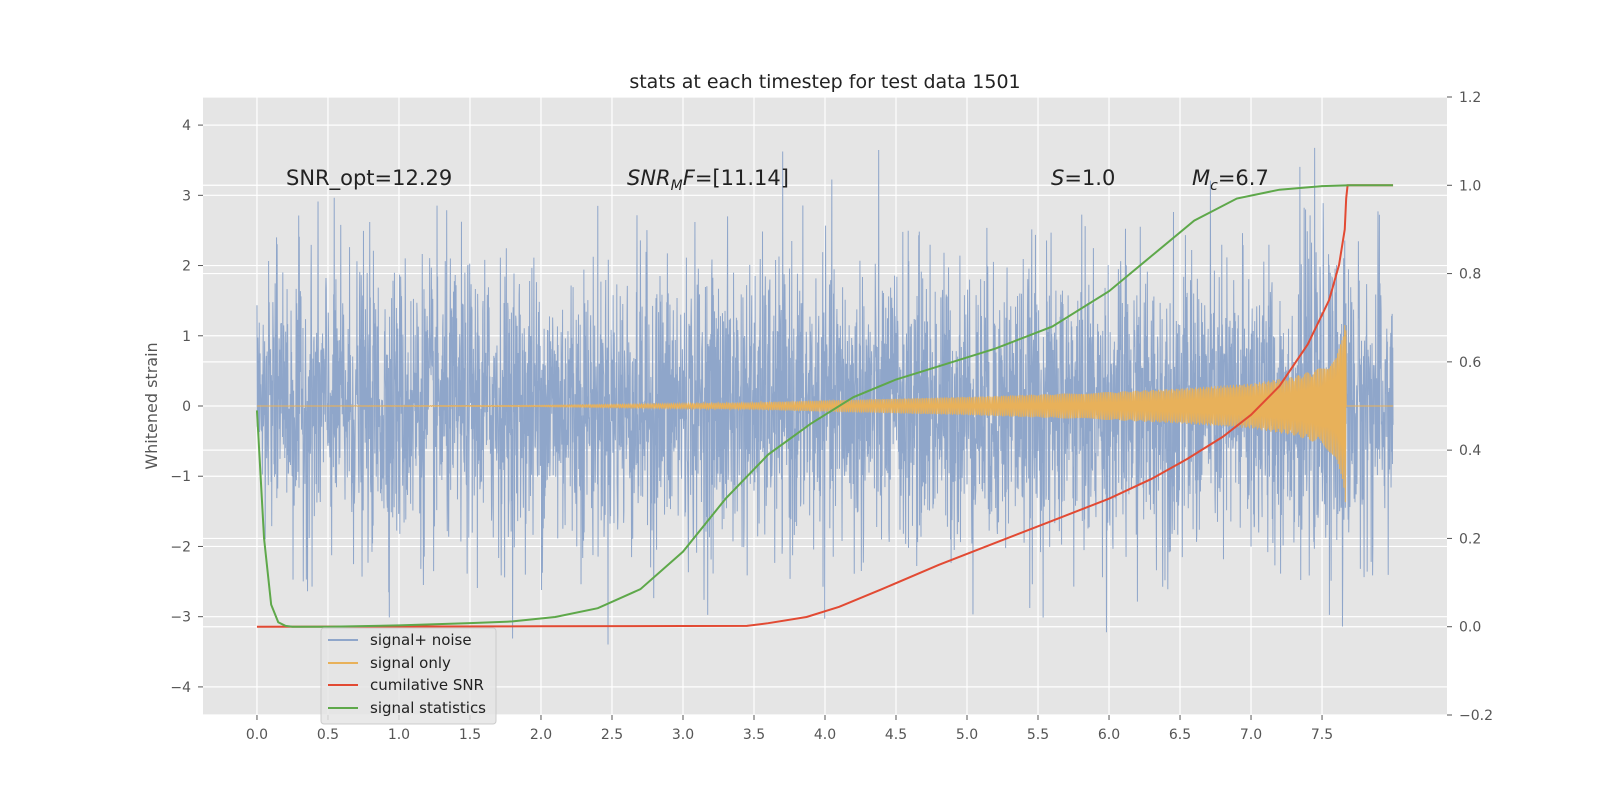 The width and height of the screenshot is (1600, 800). What do you see at coordinates (1470, 539) in the screenshot?
I see `y2-tick-label: 0.2` at bounding box center [1470, 539].